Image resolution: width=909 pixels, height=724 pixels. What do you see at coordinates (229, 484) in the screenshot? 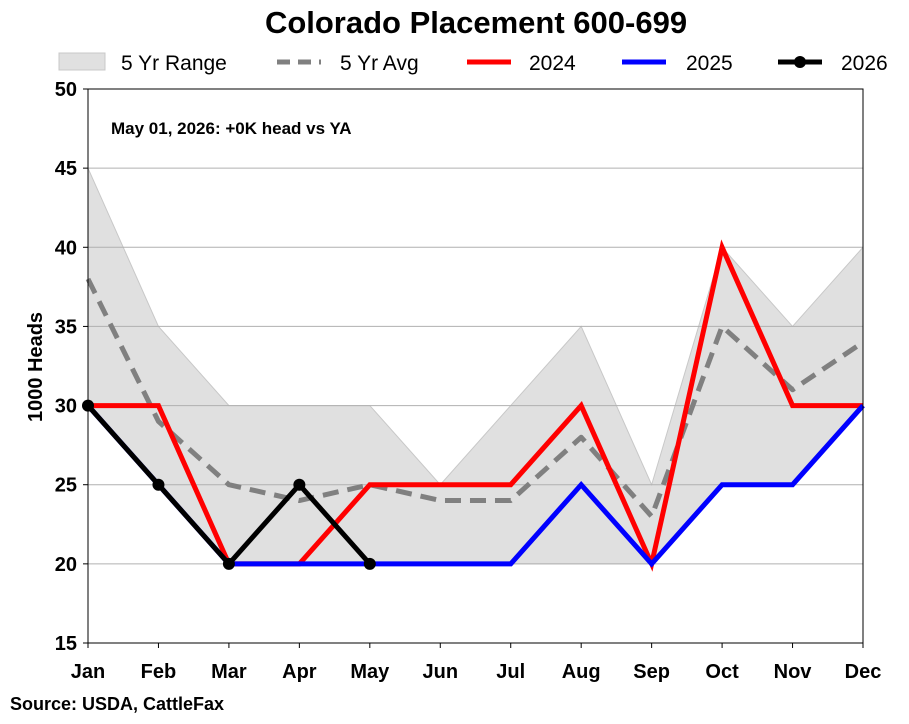
I see `series-2026` at bounding box center [229, 484].